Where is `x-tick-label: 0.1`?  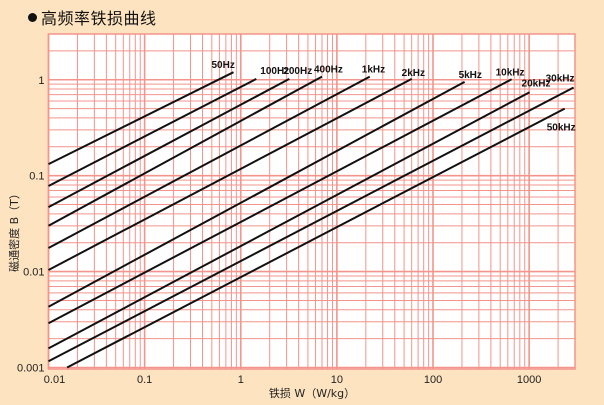
x-tick-label: 0.1 is located at coordinates (144, 380).